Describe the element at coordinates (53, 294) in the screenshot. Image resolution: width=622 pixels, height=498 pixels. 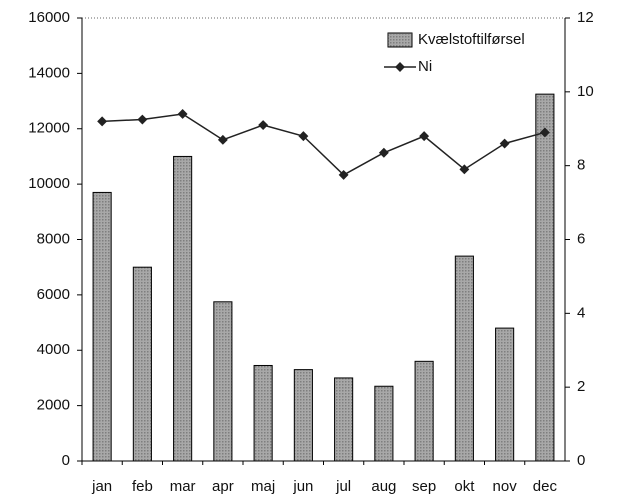
I see `y-tick-label: 6000` at that location.